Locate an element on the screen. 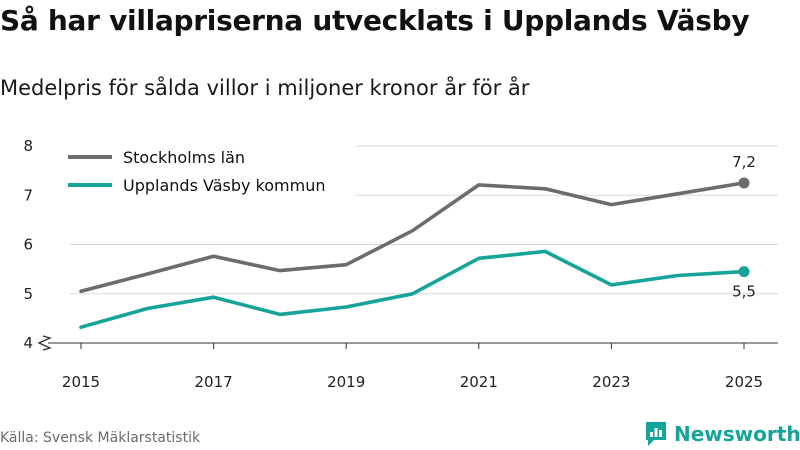 The height and width of the screenshot is (450, 800). brand: Newsworthy is located at coordinates (722, 434).